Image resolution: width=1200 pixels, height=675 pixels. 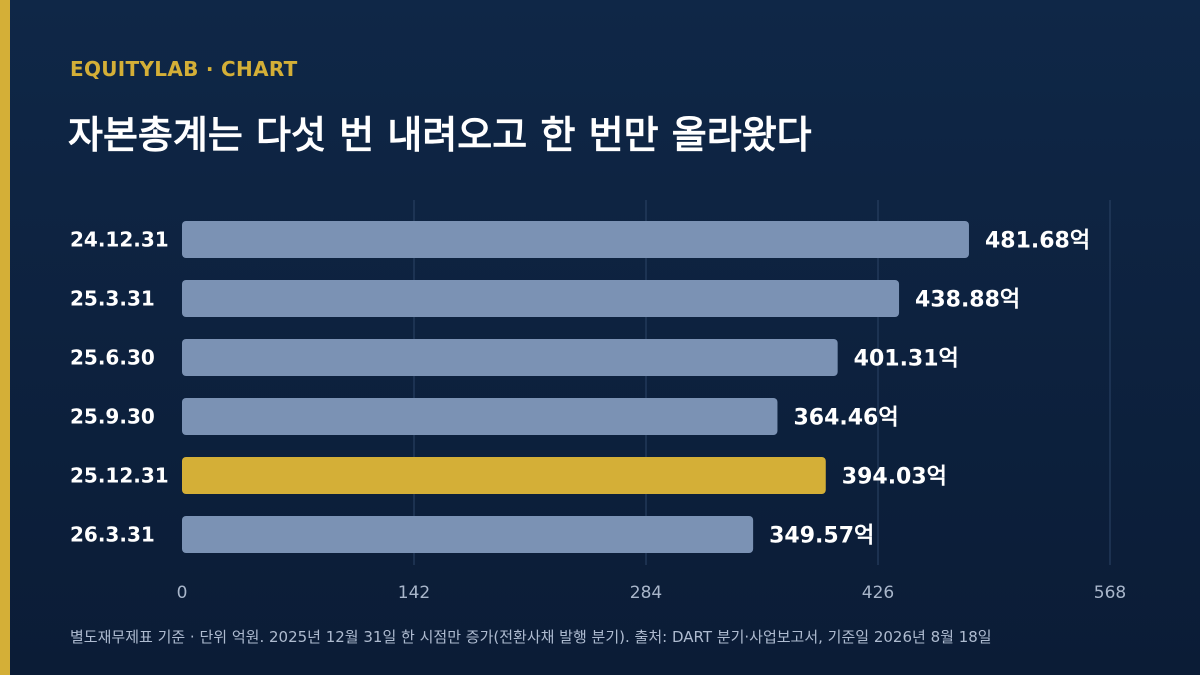 What do you see at coordinates (894, 477) in the screenshot?
I see `value-label: 394.03억` at bounding box center [894, 477].